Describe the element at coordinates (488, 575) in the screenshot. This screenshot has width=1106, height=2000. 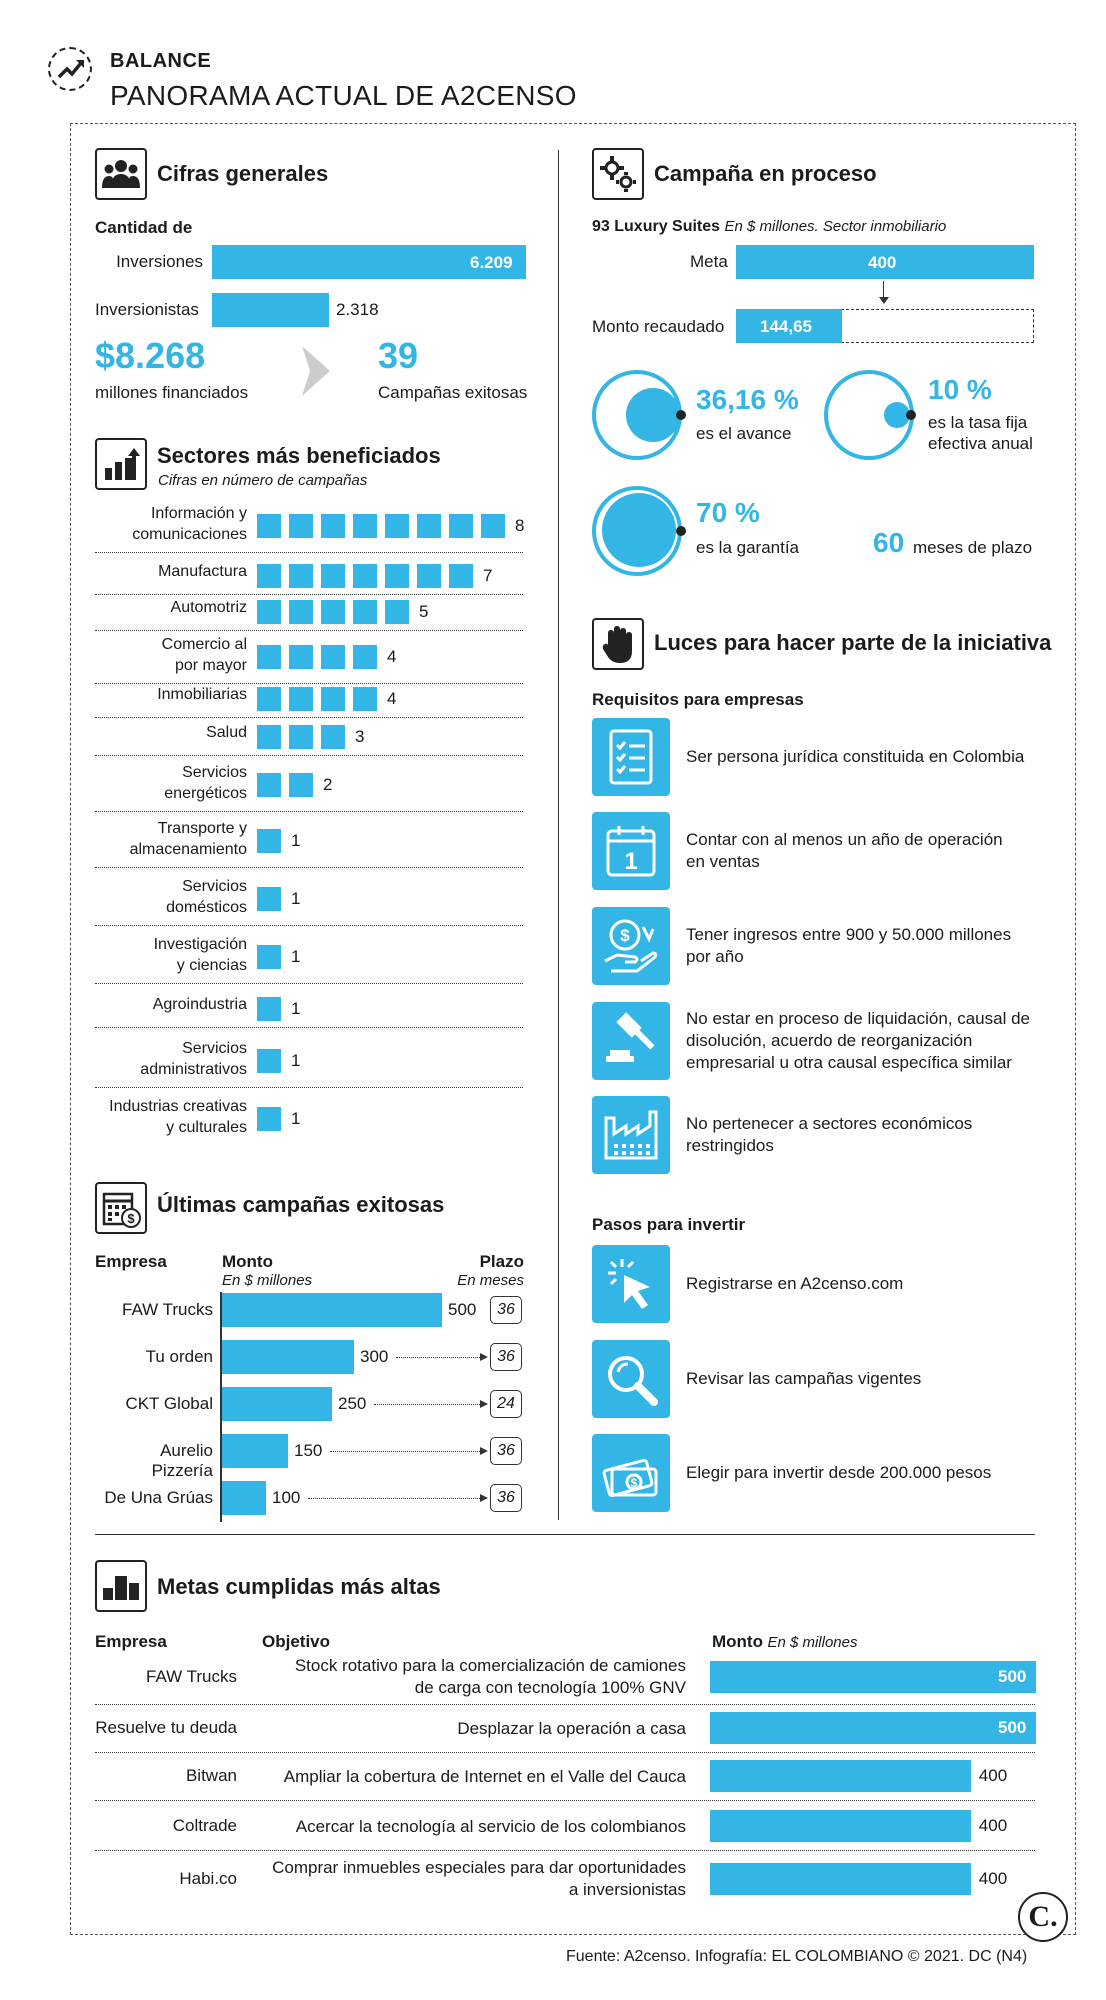
I see `sector-value: 7` at that location.